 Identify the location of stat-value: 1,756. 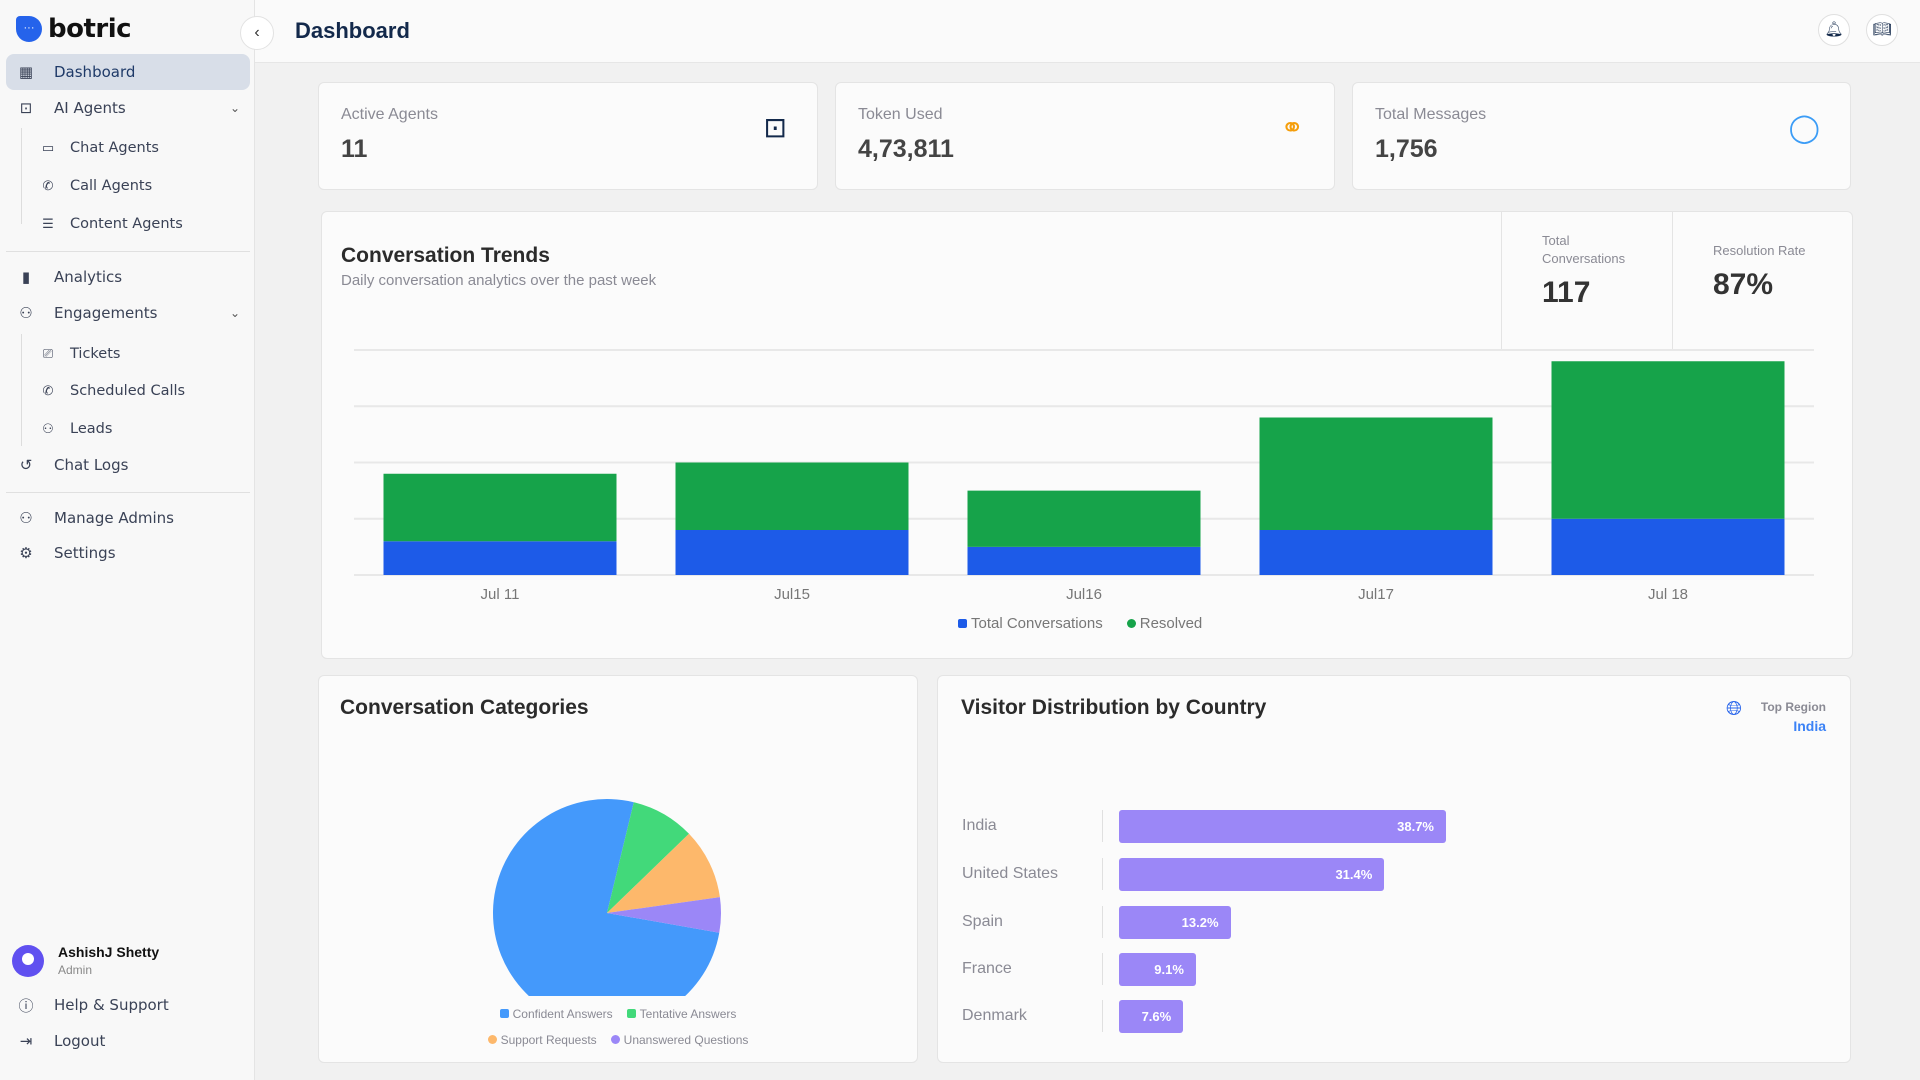
(1406, 149).